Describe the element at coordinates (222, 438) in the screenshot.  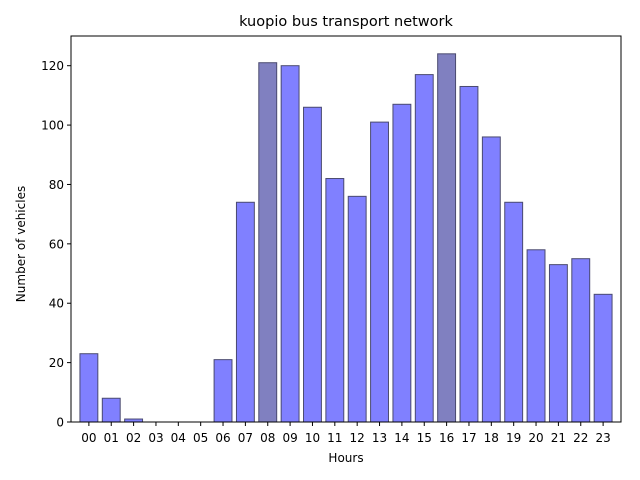
I see `x-tick-label-06: 06` at that location.